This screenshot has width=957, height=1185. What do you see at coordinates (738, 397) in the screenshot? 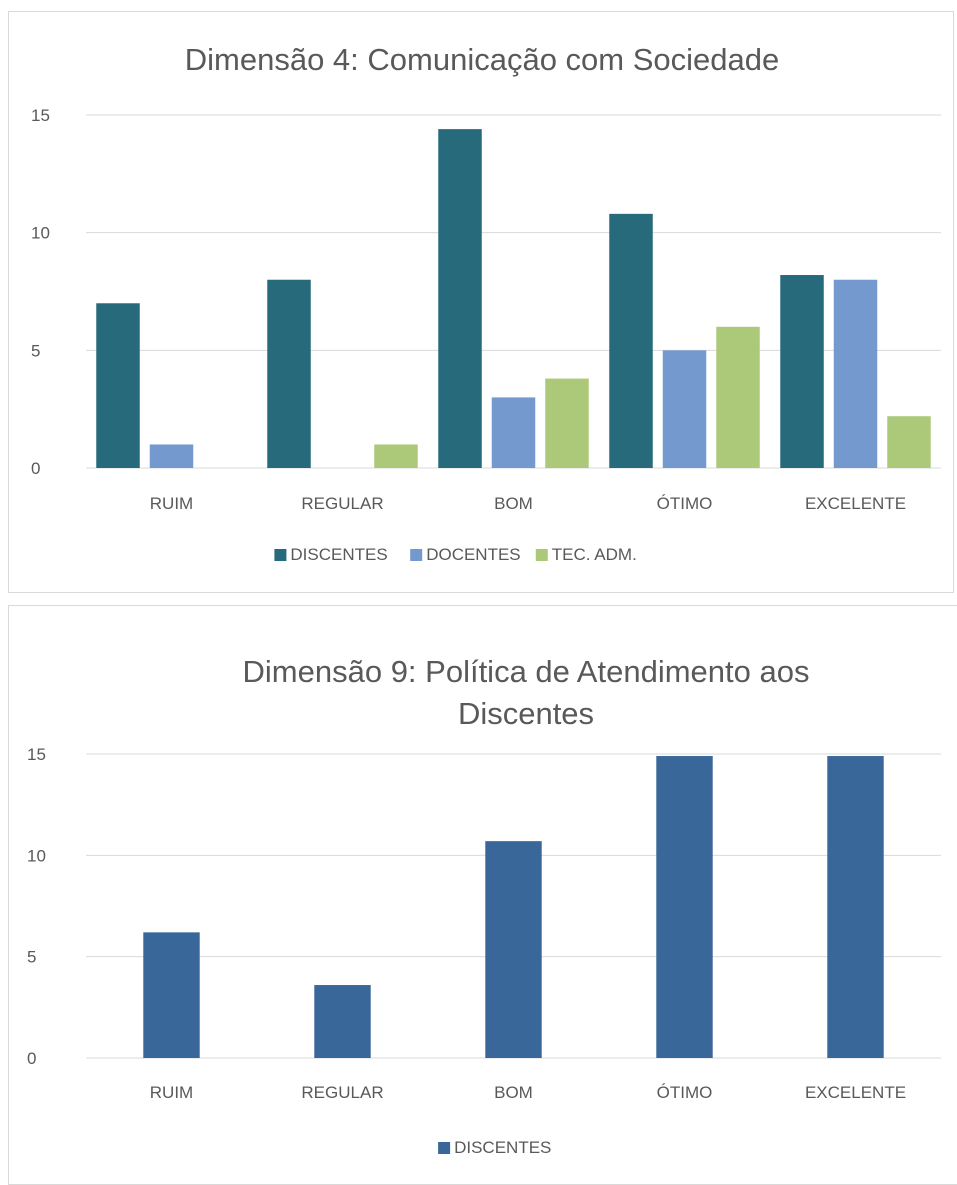
I see `bar-tec-adm--3` at bounding box center [738, 397].